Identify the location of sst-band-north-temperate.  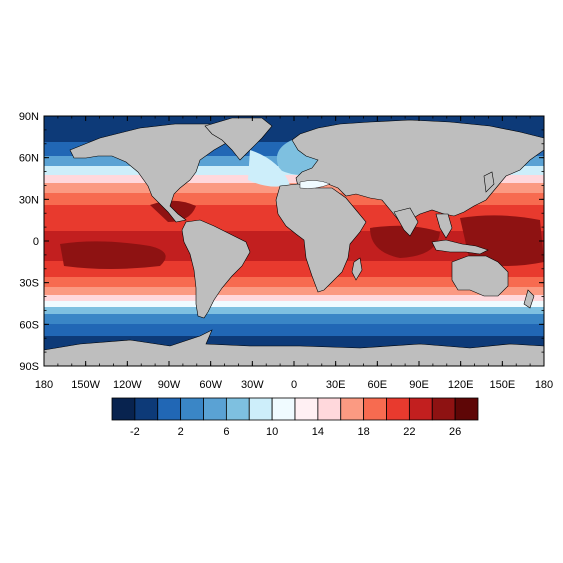
(294, 179).